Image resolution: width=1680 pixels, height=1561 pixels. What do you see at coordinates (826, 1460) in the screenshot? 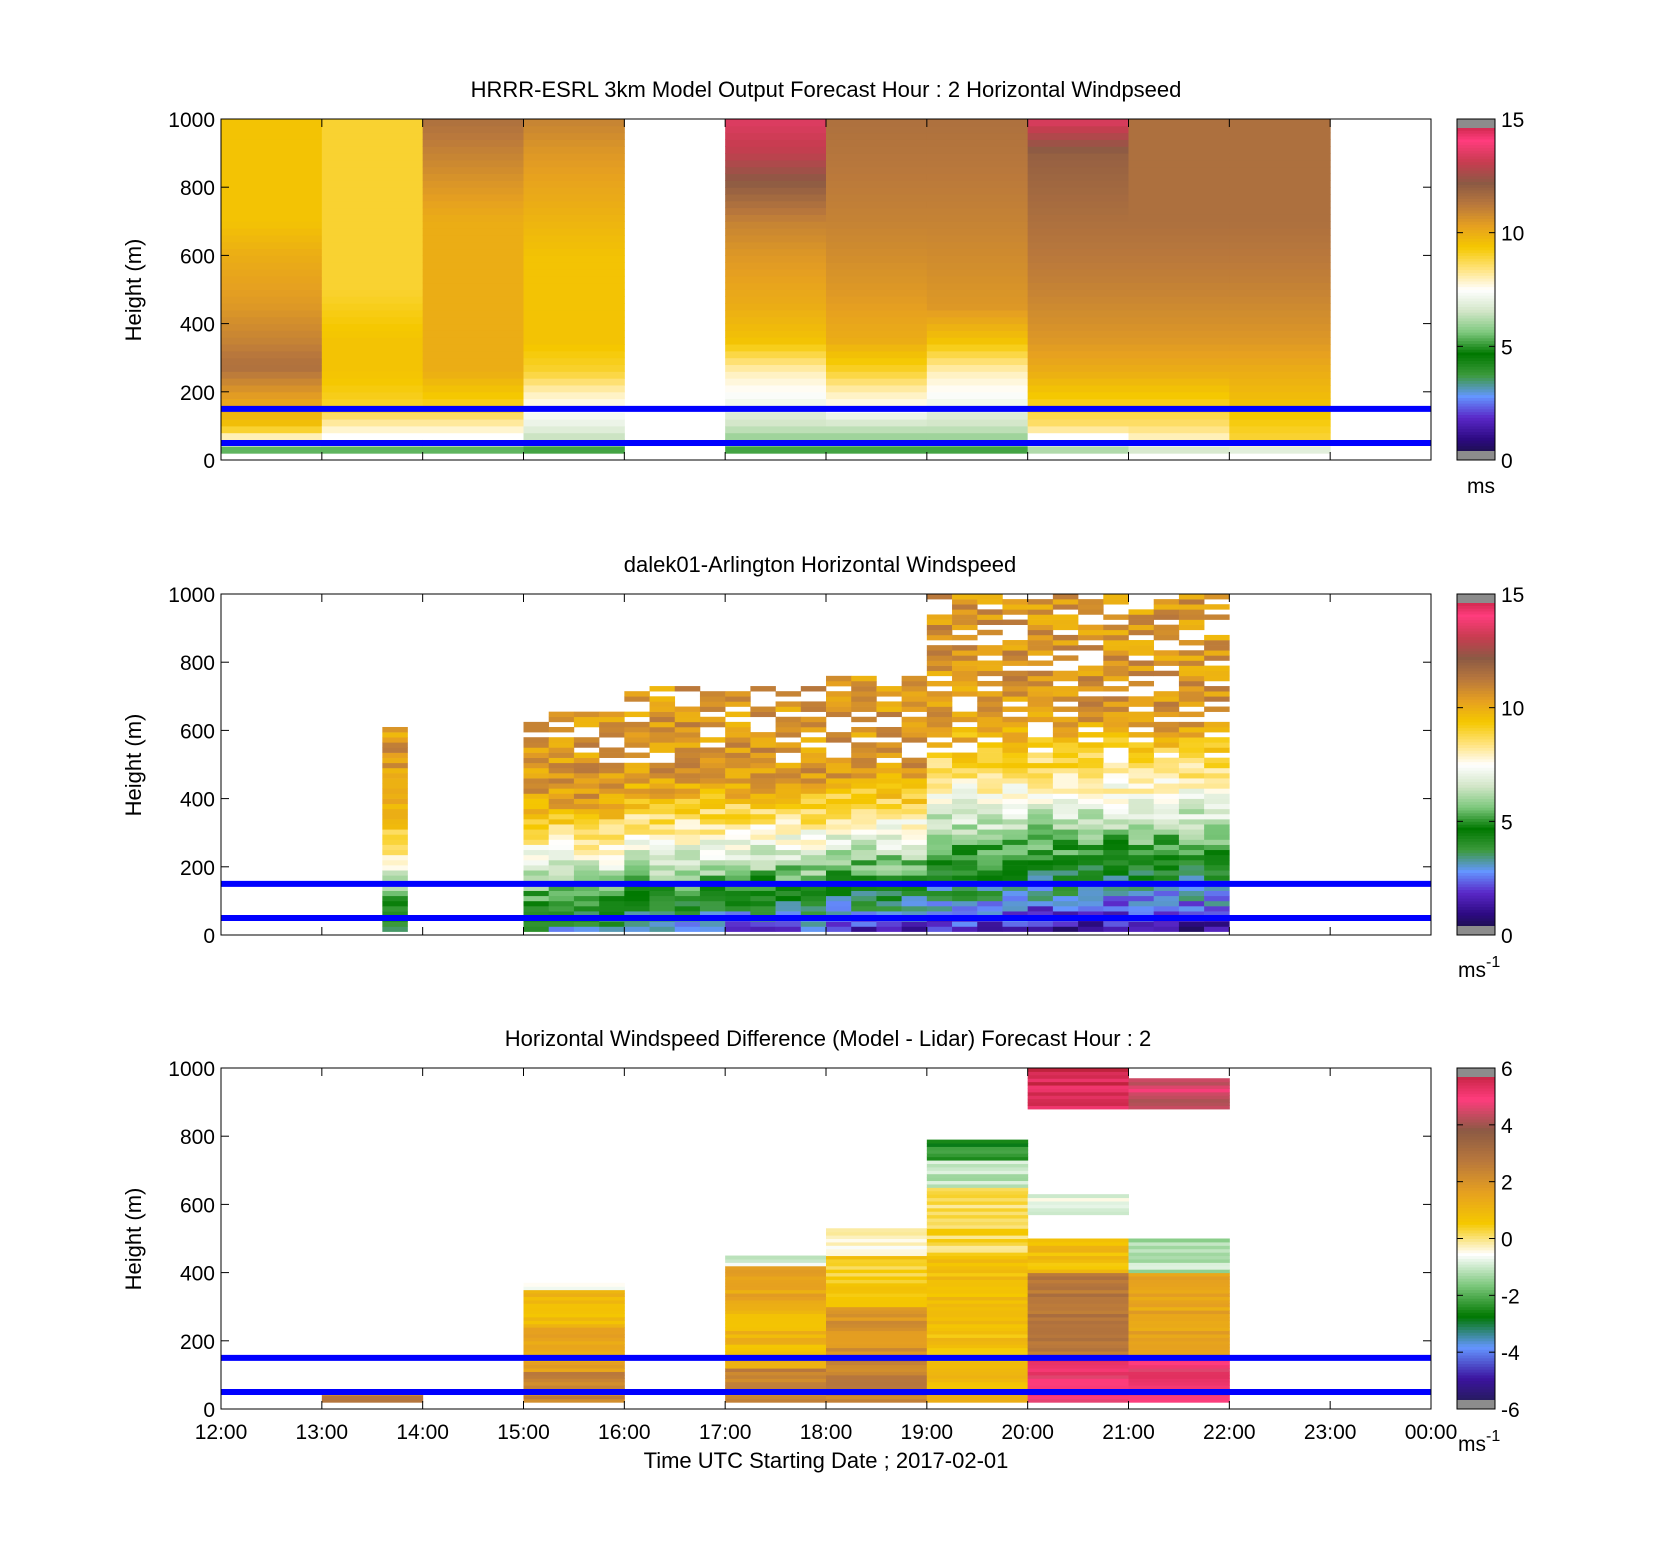
I see `x-axis-label: Time UTC Starting Date ; 2017-02-01` at bounding box center [826, 1460].